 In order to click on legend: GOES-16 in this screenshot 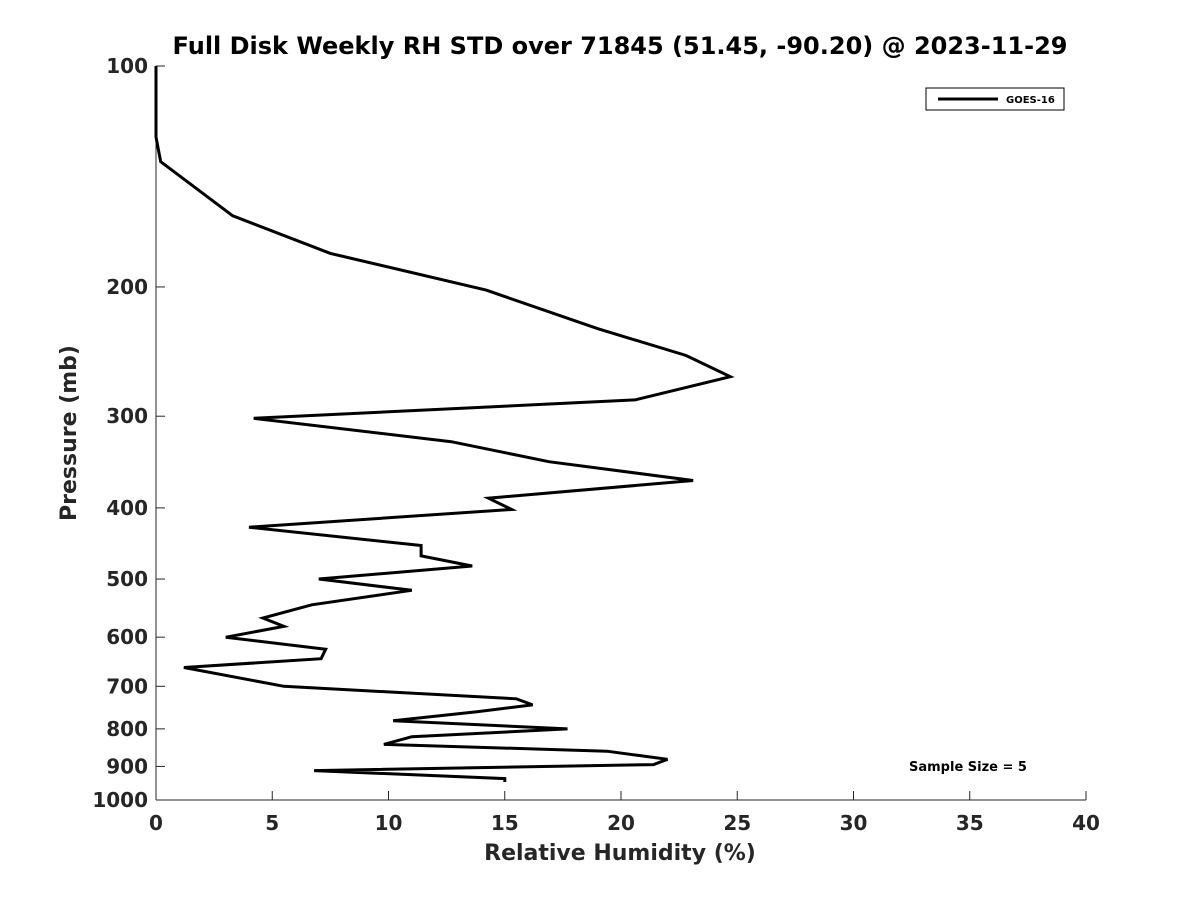, I will do `click(995, 99)`.